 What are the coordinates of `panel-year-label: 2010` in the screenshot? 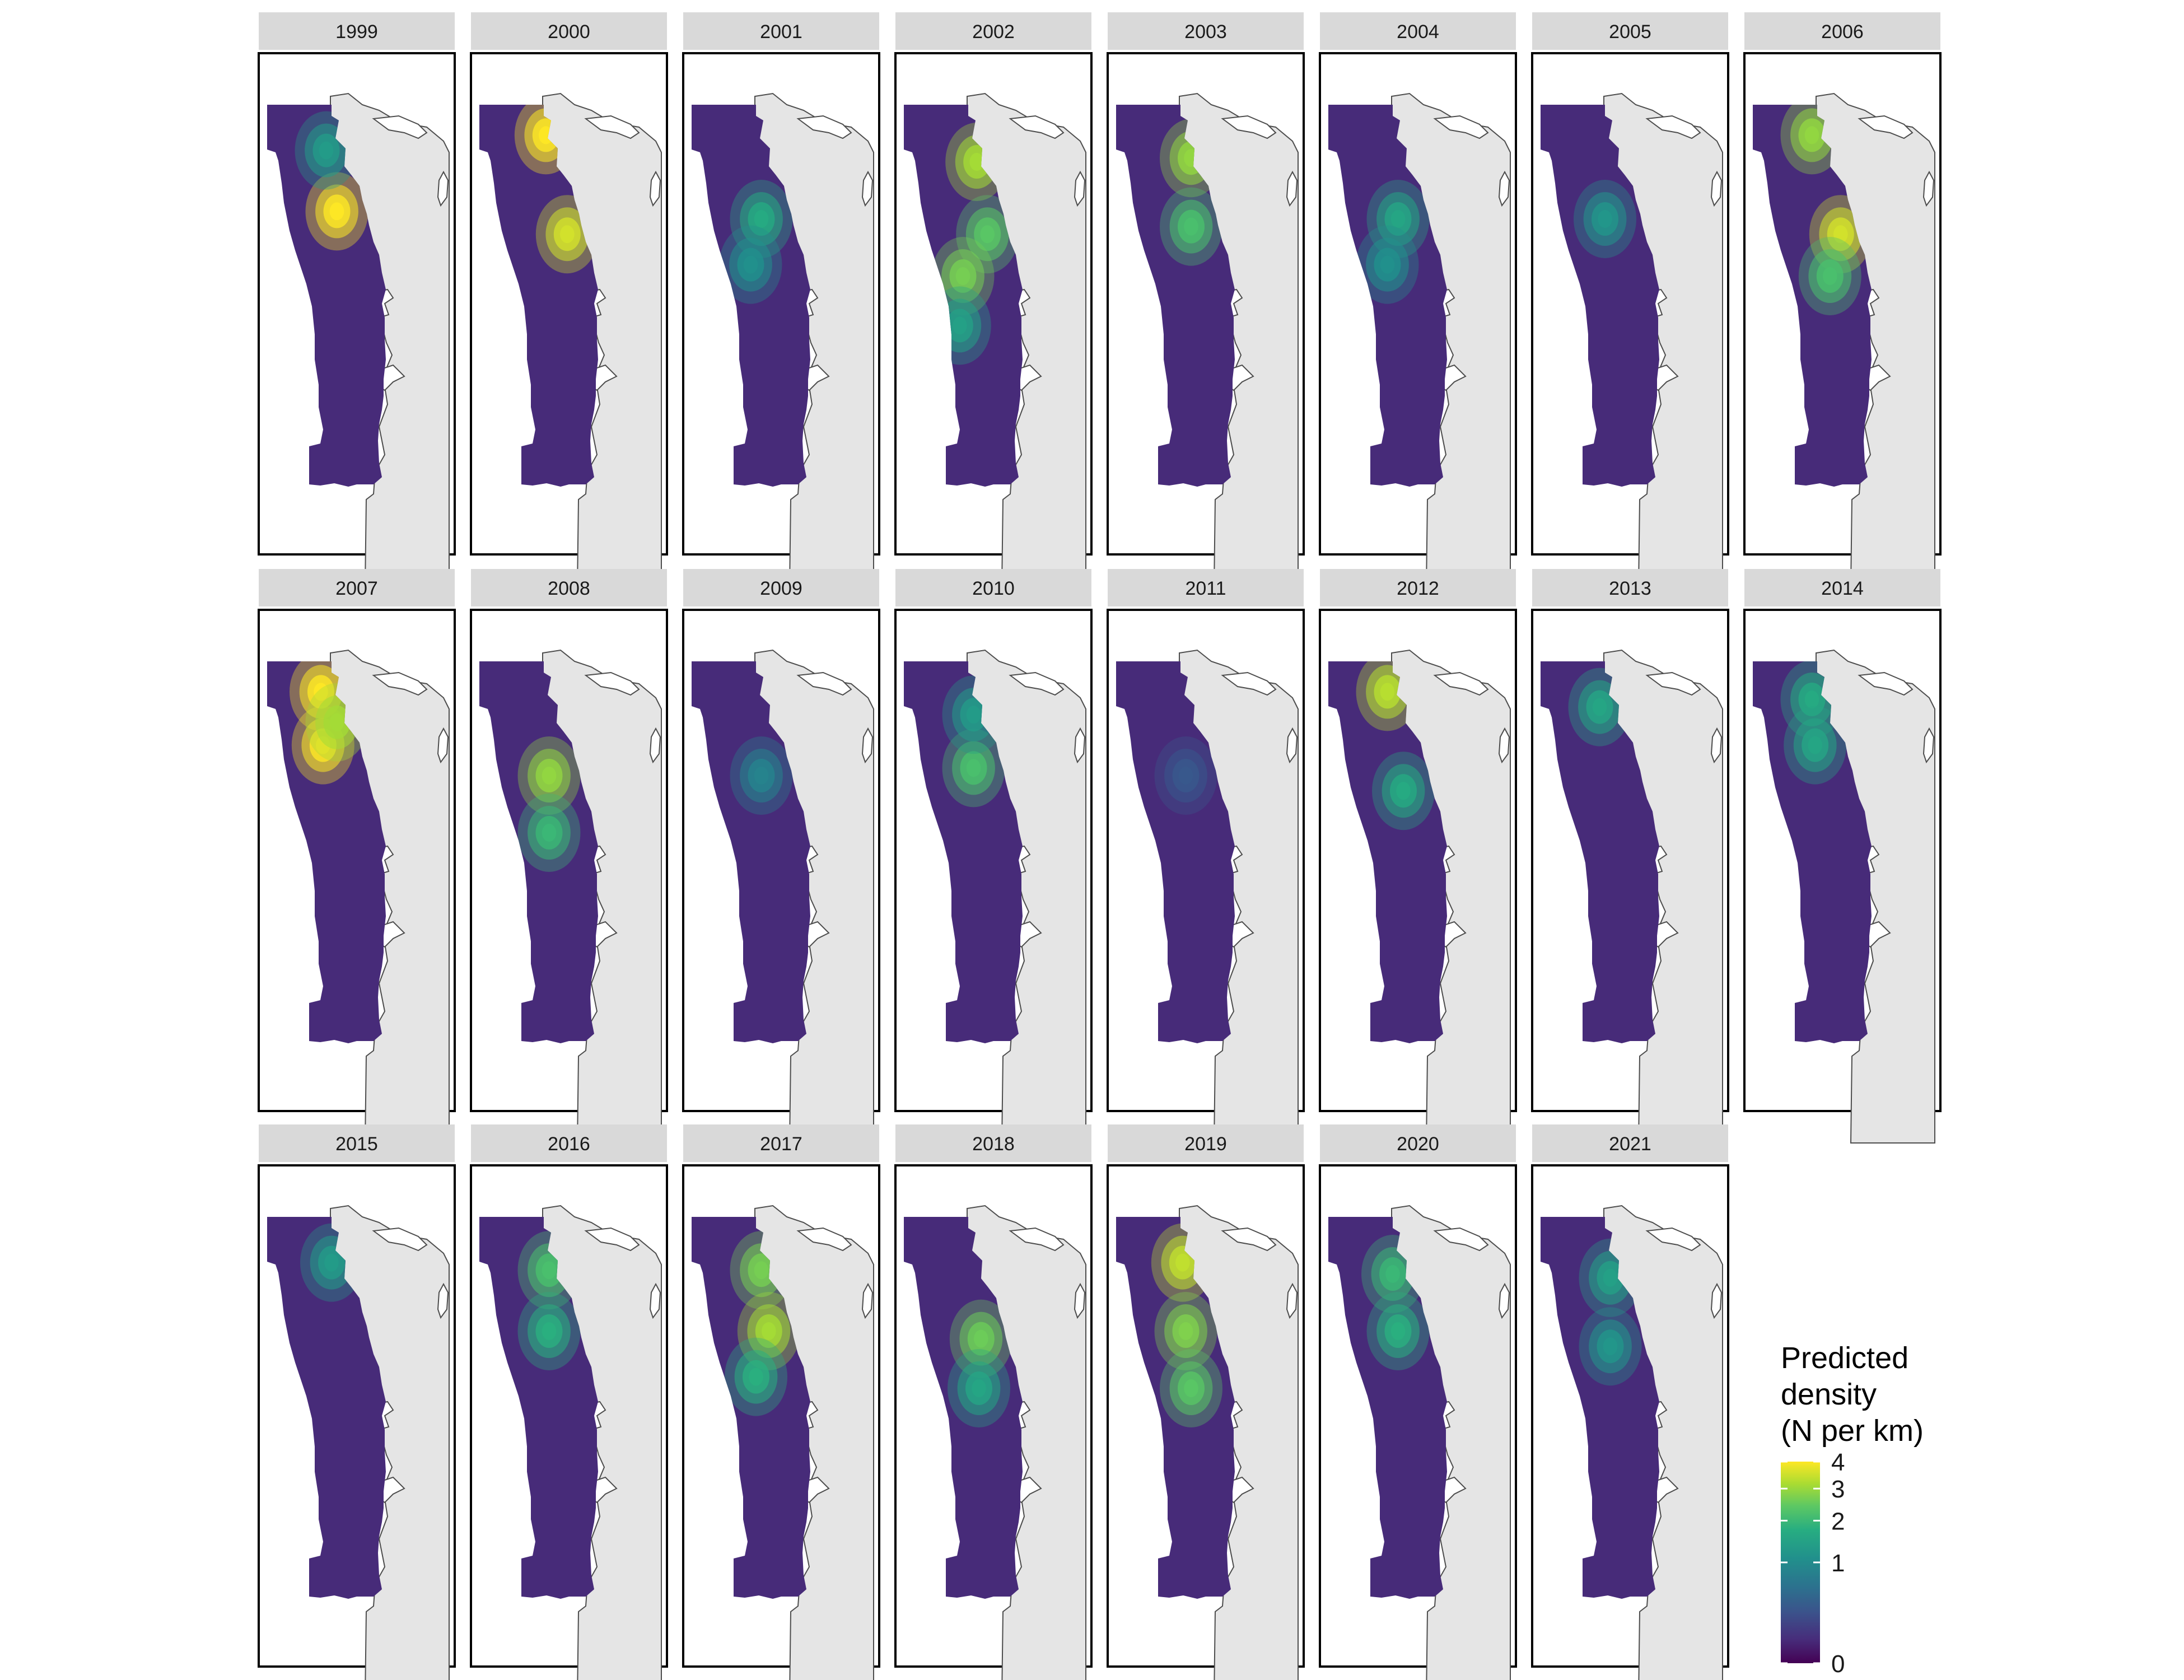 It's located at (994, 588).